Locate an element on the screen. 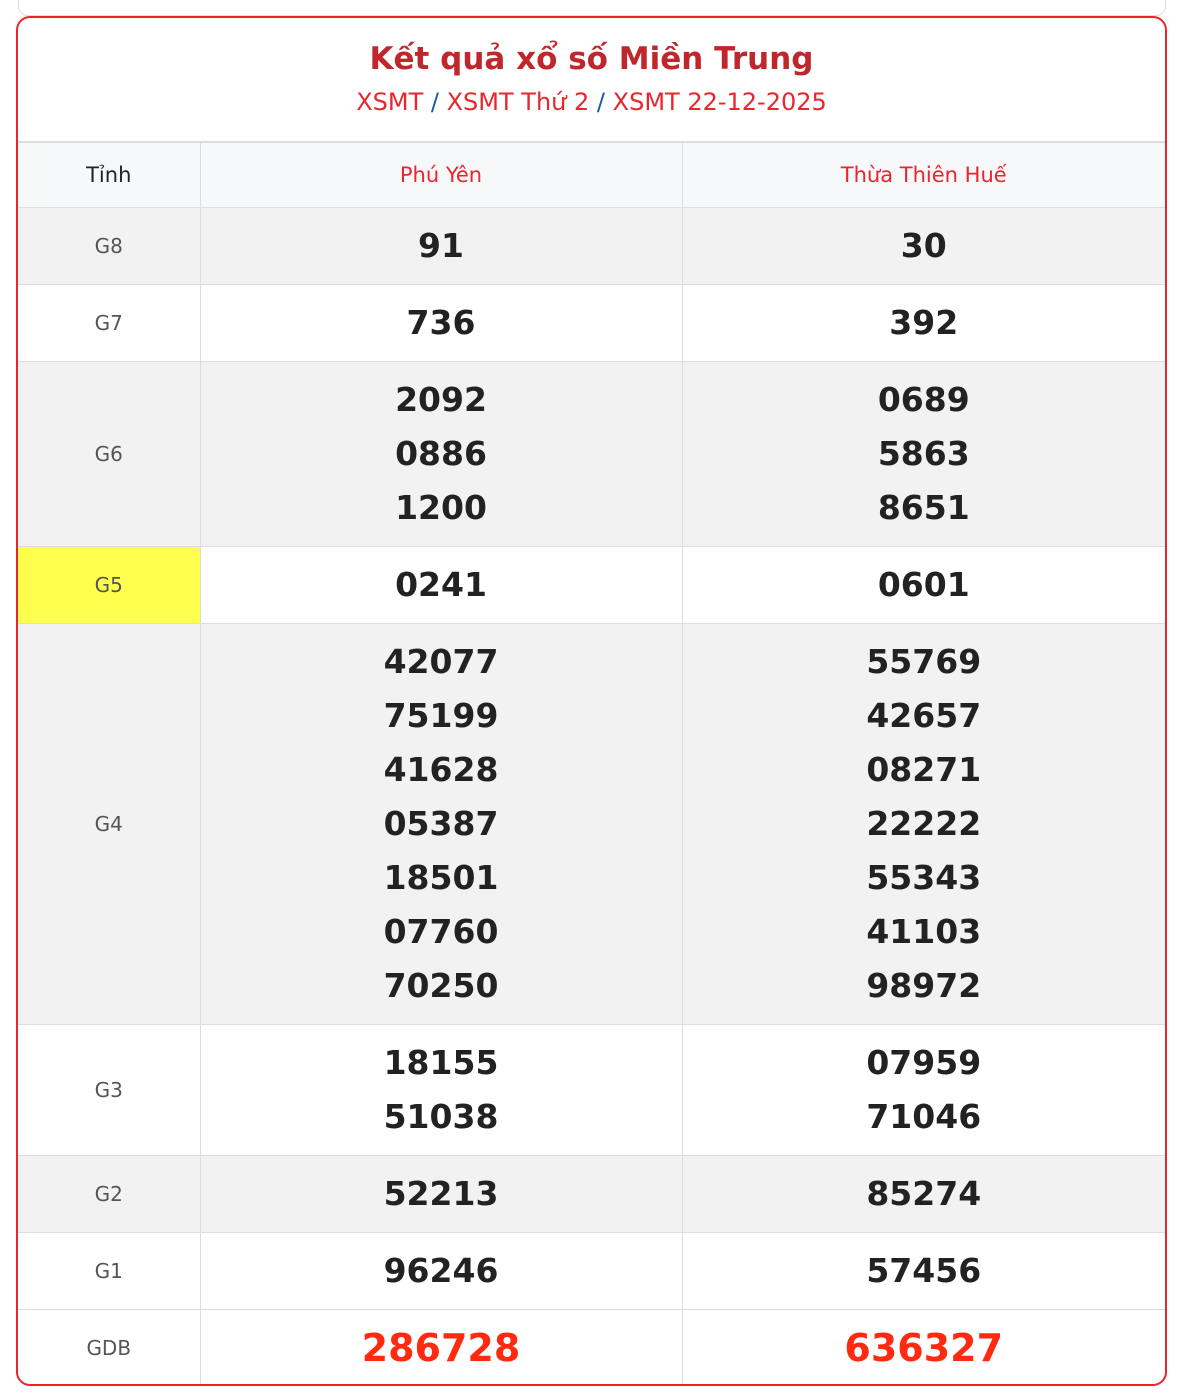 This screenshot has height=1393, width=1183. phu-yen-numbers: 52213 is located at coordinates (441, 1194).